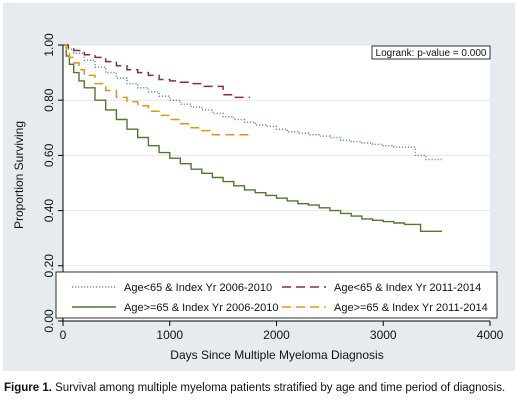 This screenshot has height=402, width=520. I want to click on y-tick-label: 0.40, so click(49, 211).